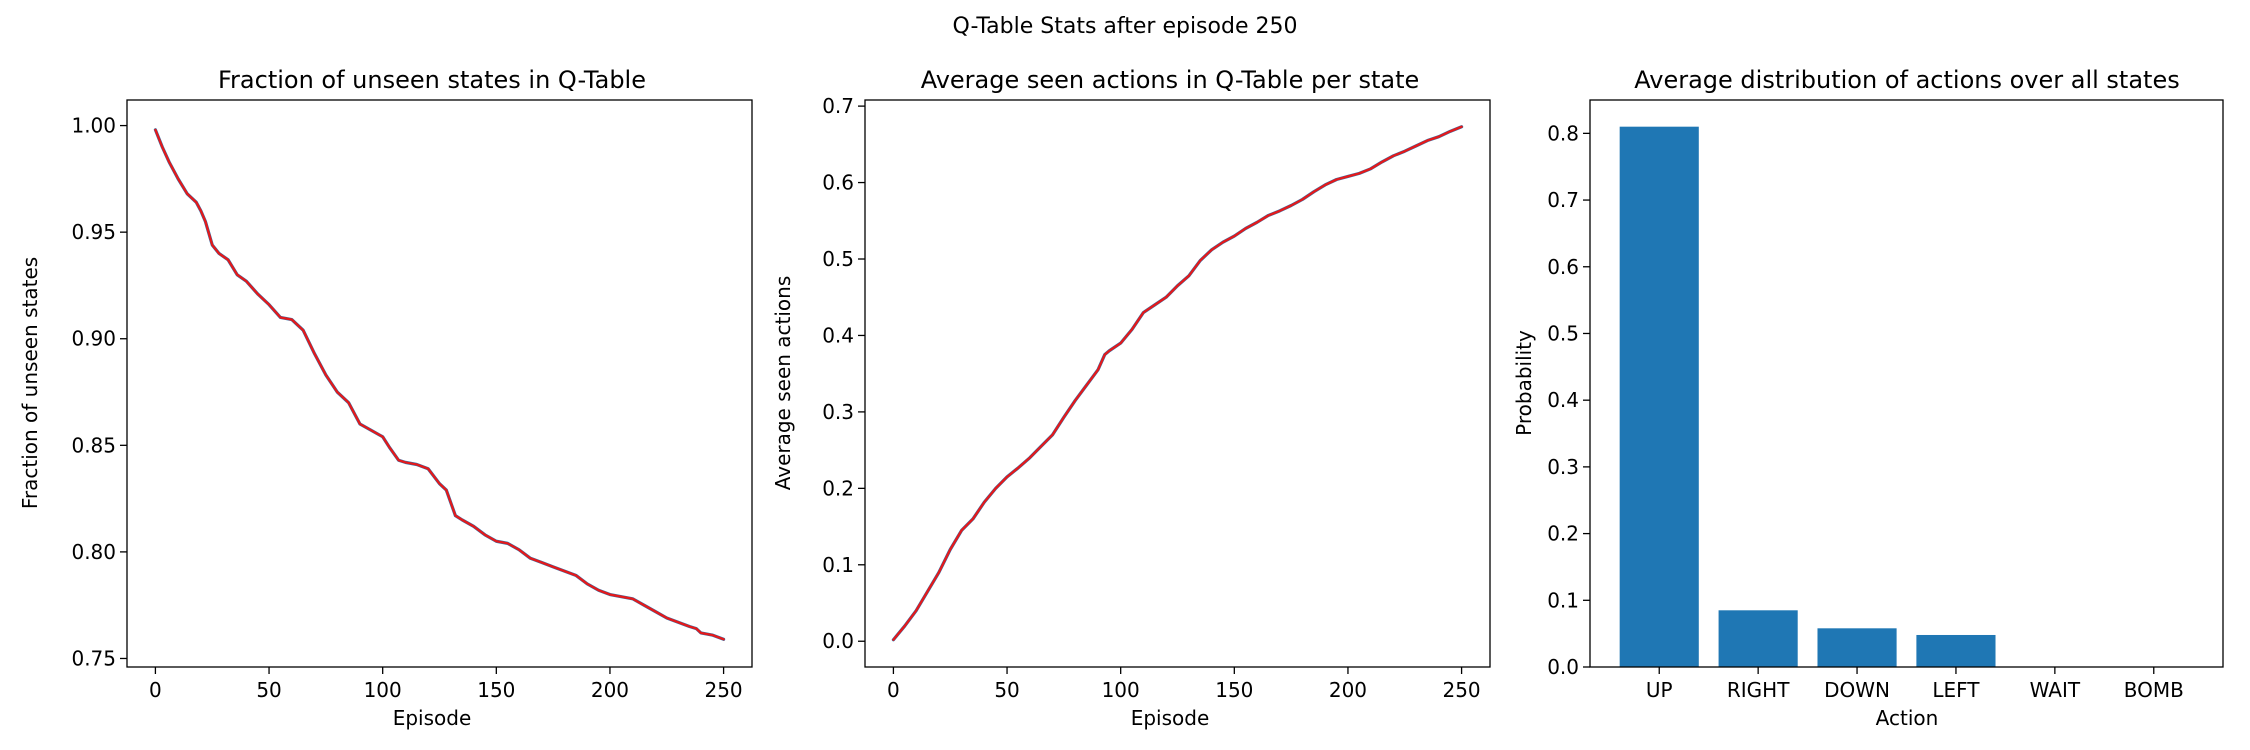  What do you see at coordinates (93, 339) in the screenshot?
I see `ytick-label: 0.90` at bounding box center [93, 339].